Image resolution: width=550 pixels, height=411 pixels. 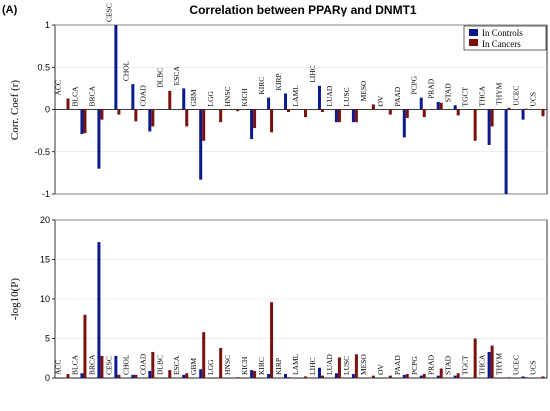 I want to click on correlation-bar-gbm-cancers, so click(x=204, y=125).